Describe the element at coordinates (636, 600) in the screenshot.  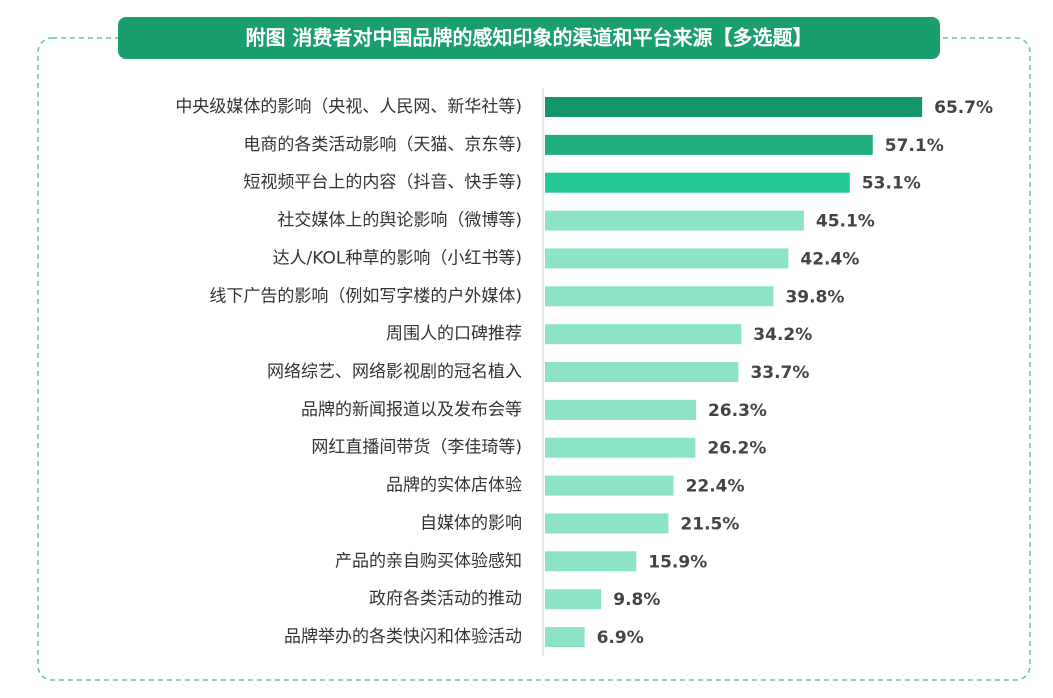
I see `value-label: 9.8%` at that location.